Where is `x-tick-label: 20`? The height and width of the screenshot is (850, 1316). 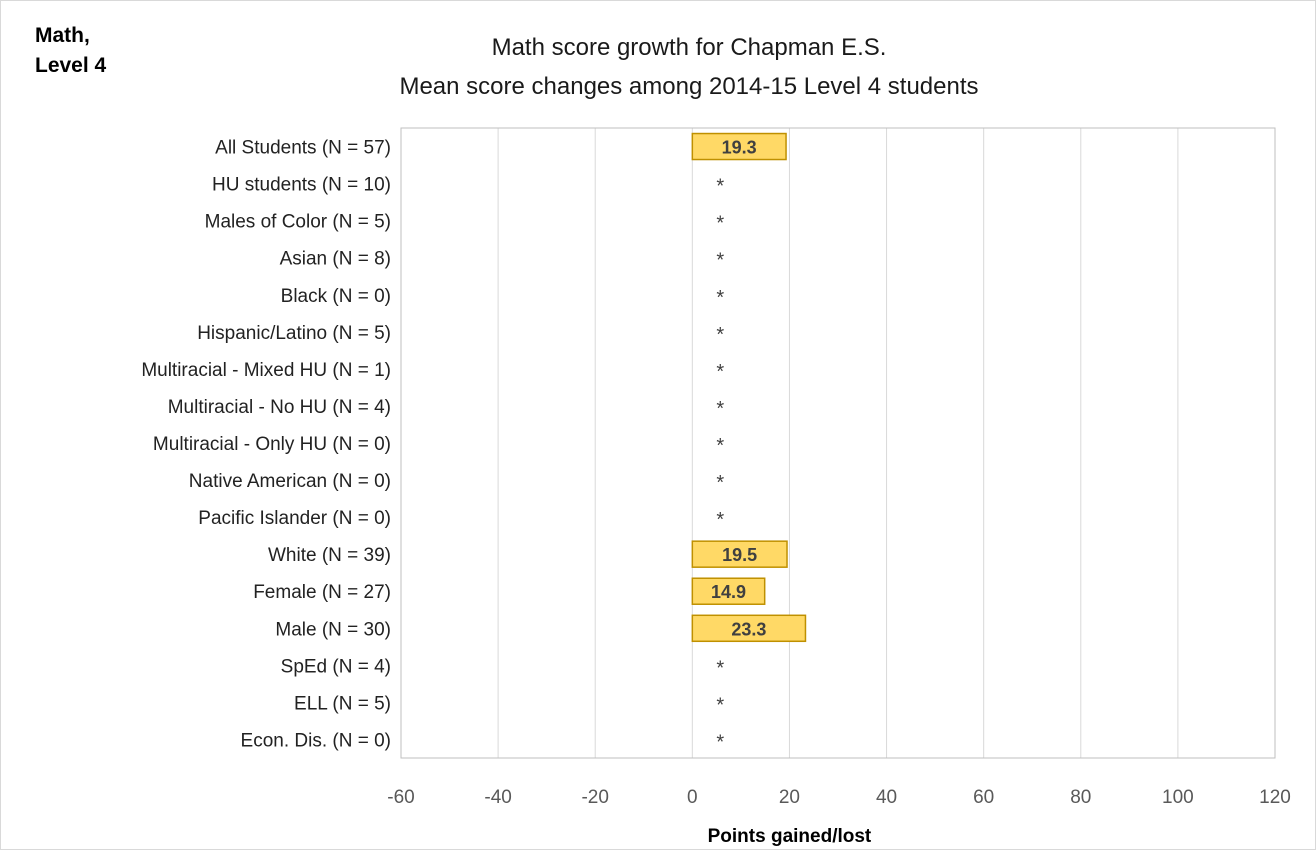
x-tick-label: 20 is located at coordinates (789, 797).